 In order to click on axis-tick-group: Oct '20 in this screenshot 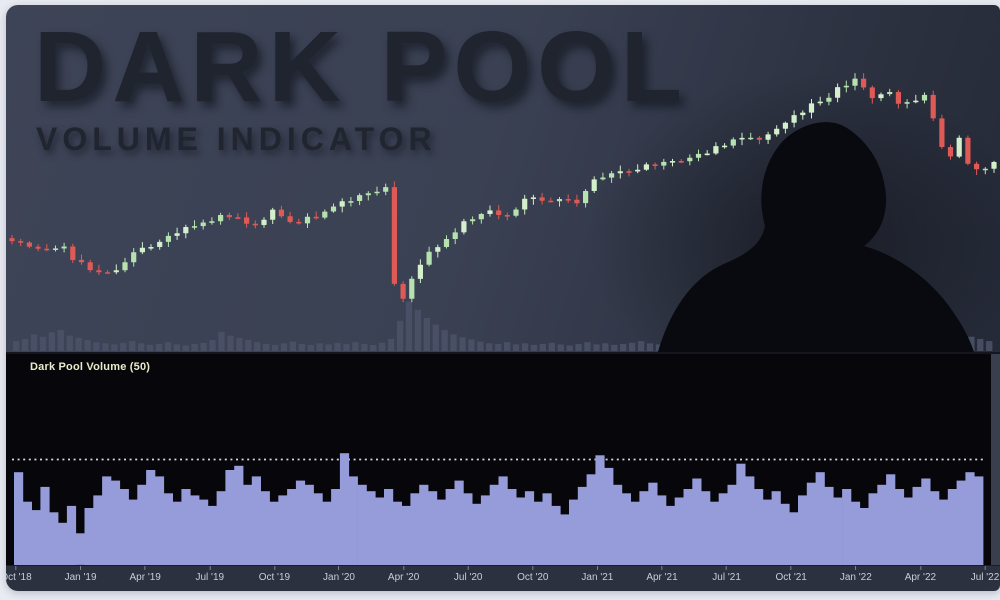, I will do `click(532, 574)`.